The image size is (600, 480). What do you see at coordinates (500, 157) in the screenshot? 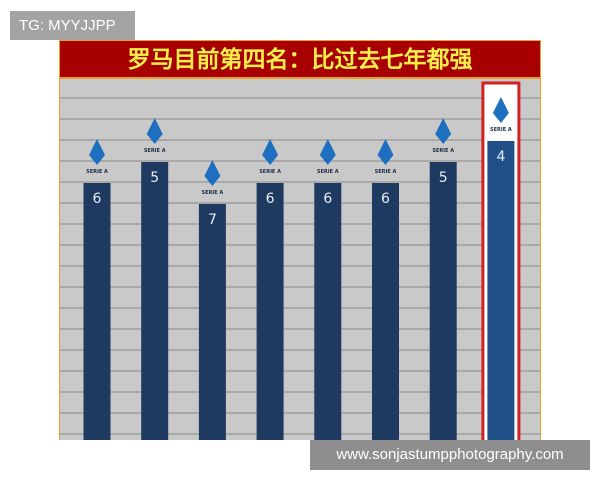
I see `bar-value-label: 4` at bounding box center [500, 157].